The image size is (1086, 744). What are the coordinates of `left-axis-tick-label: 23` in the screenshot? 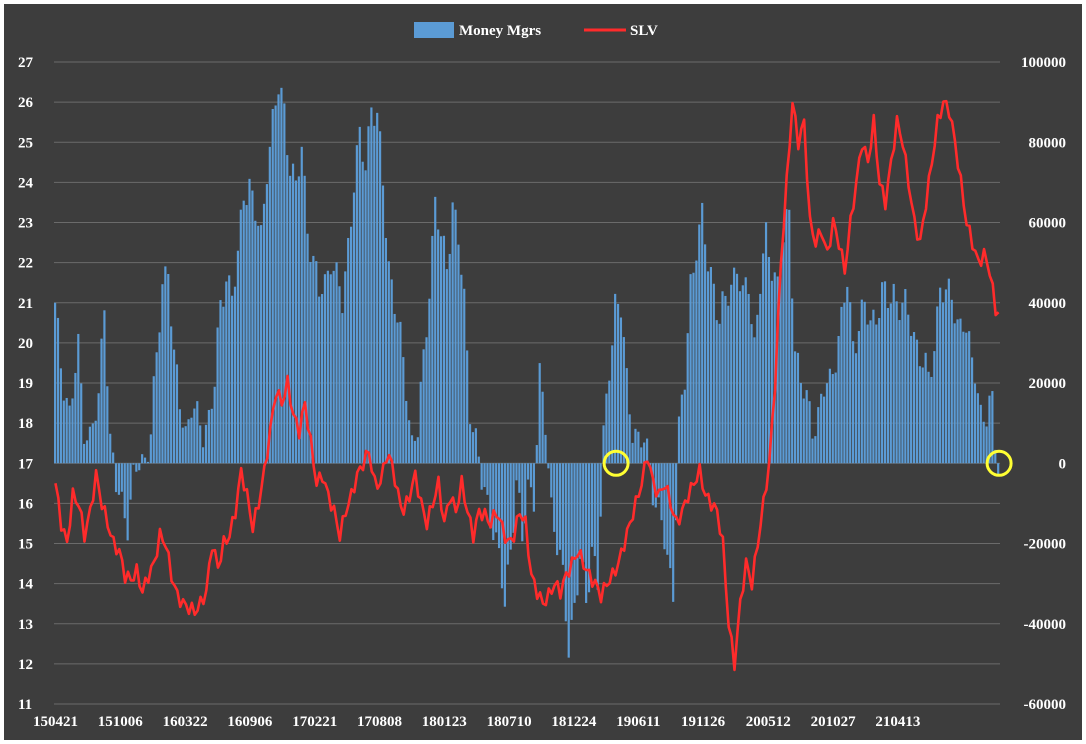 It's located at (25, 224).